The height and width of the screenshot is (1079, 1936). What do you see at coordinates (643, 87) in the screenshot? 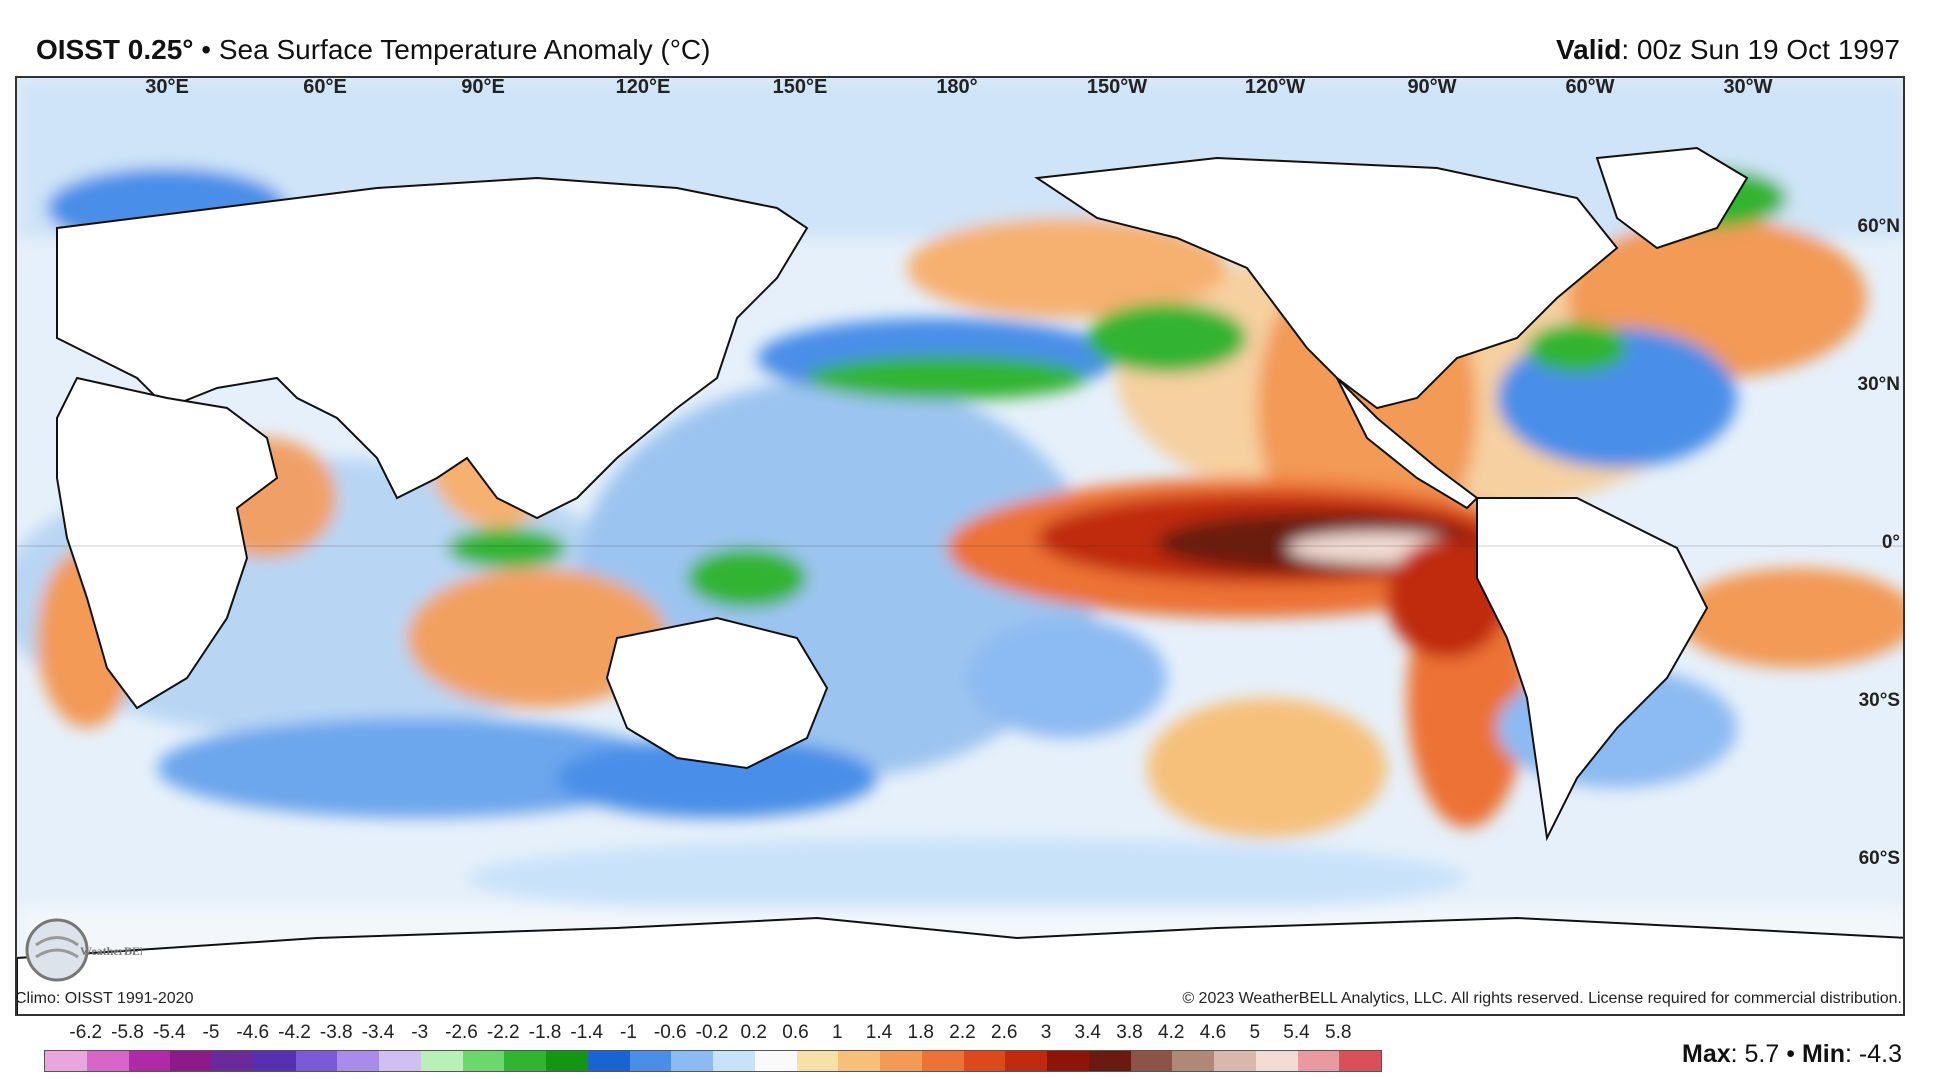
I see `lon-label-120e: 120°E` at bounding box center [643, 87].